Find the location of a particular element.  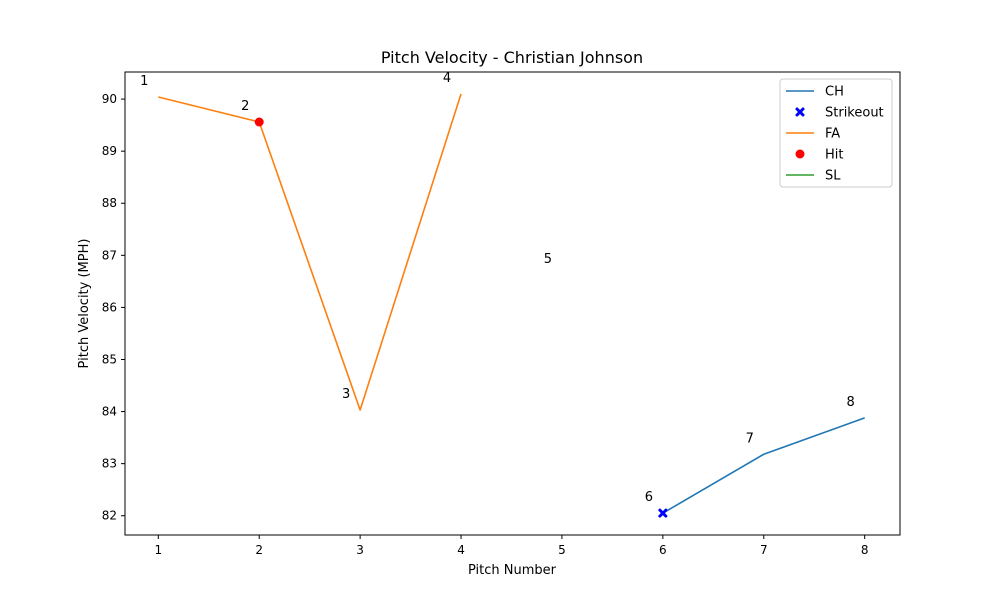

pitch-label-4: 4 is located at coordinates (447, 78).